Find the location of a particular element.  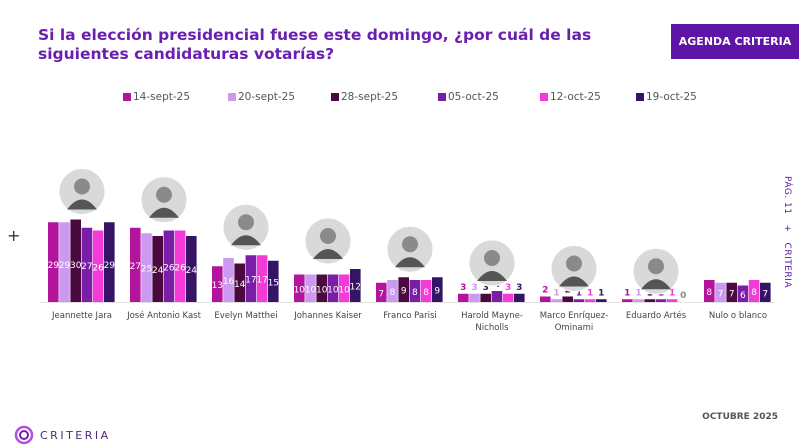

data-label: 15 is located at coordinates (273, 283).